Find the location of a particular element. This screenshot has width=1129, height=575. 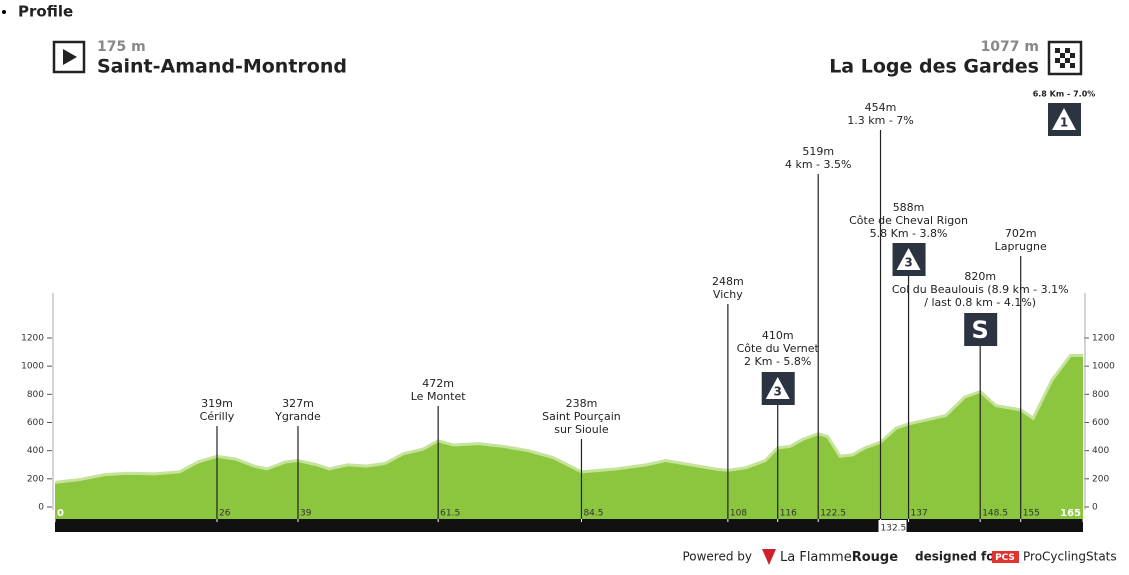

annotation-label: 2 Km - 5.8% is located at coordinates (777, 361).